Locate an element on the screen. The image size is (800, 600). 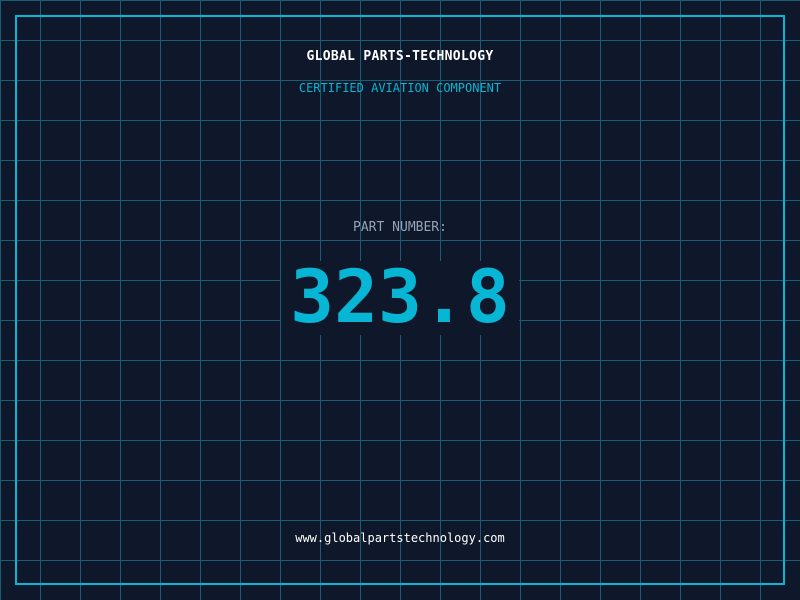
website-url: www.globalpartstechnology.com is located at coordinates (400, 538).